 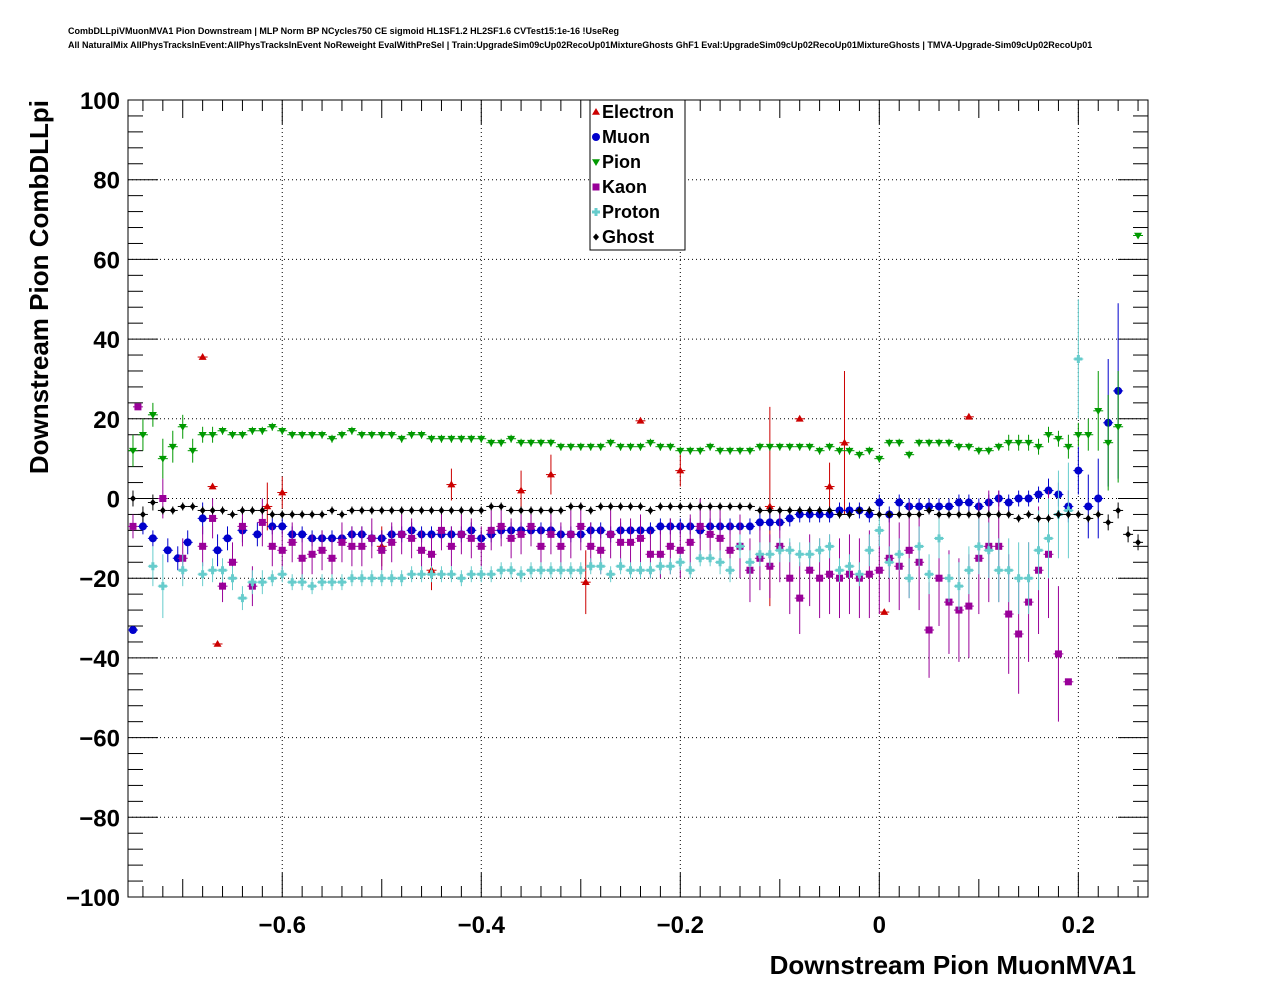 I want to click on legend-entry-muon: Muon, so click(x=621, y=137).